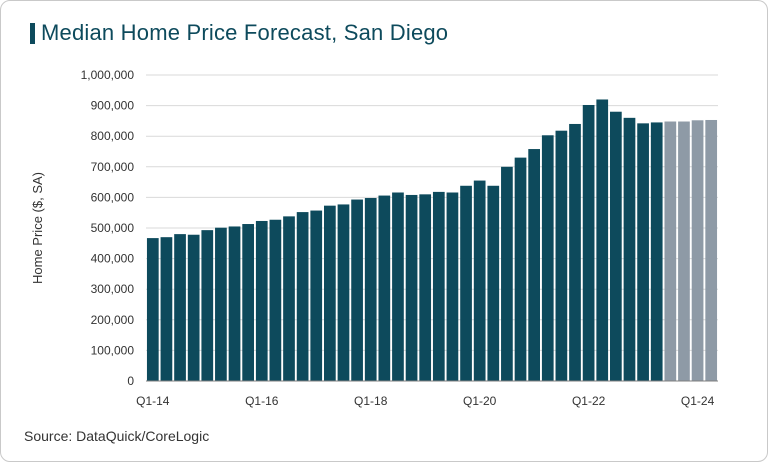  I want to click on x-tick-label: Q1-24, so click(698, 401).